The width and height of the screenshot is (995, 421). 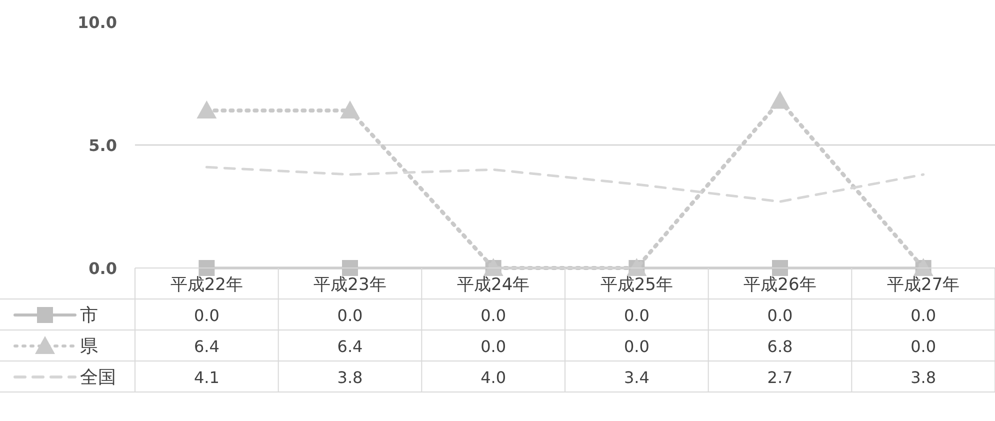 I want to click on y-tick-label: 10.0, so click(x=97, y=22).